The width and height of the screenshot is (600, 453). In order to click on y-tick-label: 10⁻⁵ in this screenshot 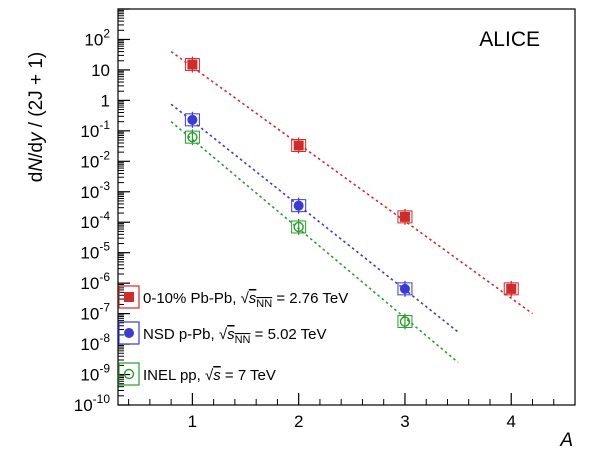, I will do `click(95, 251)`.